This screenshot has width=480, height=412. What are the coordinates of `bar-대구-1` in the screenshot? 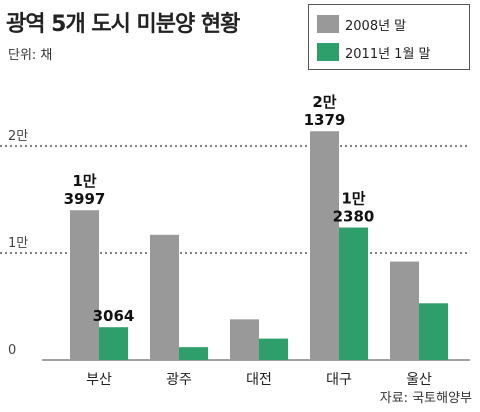 It's located at (353, 293).